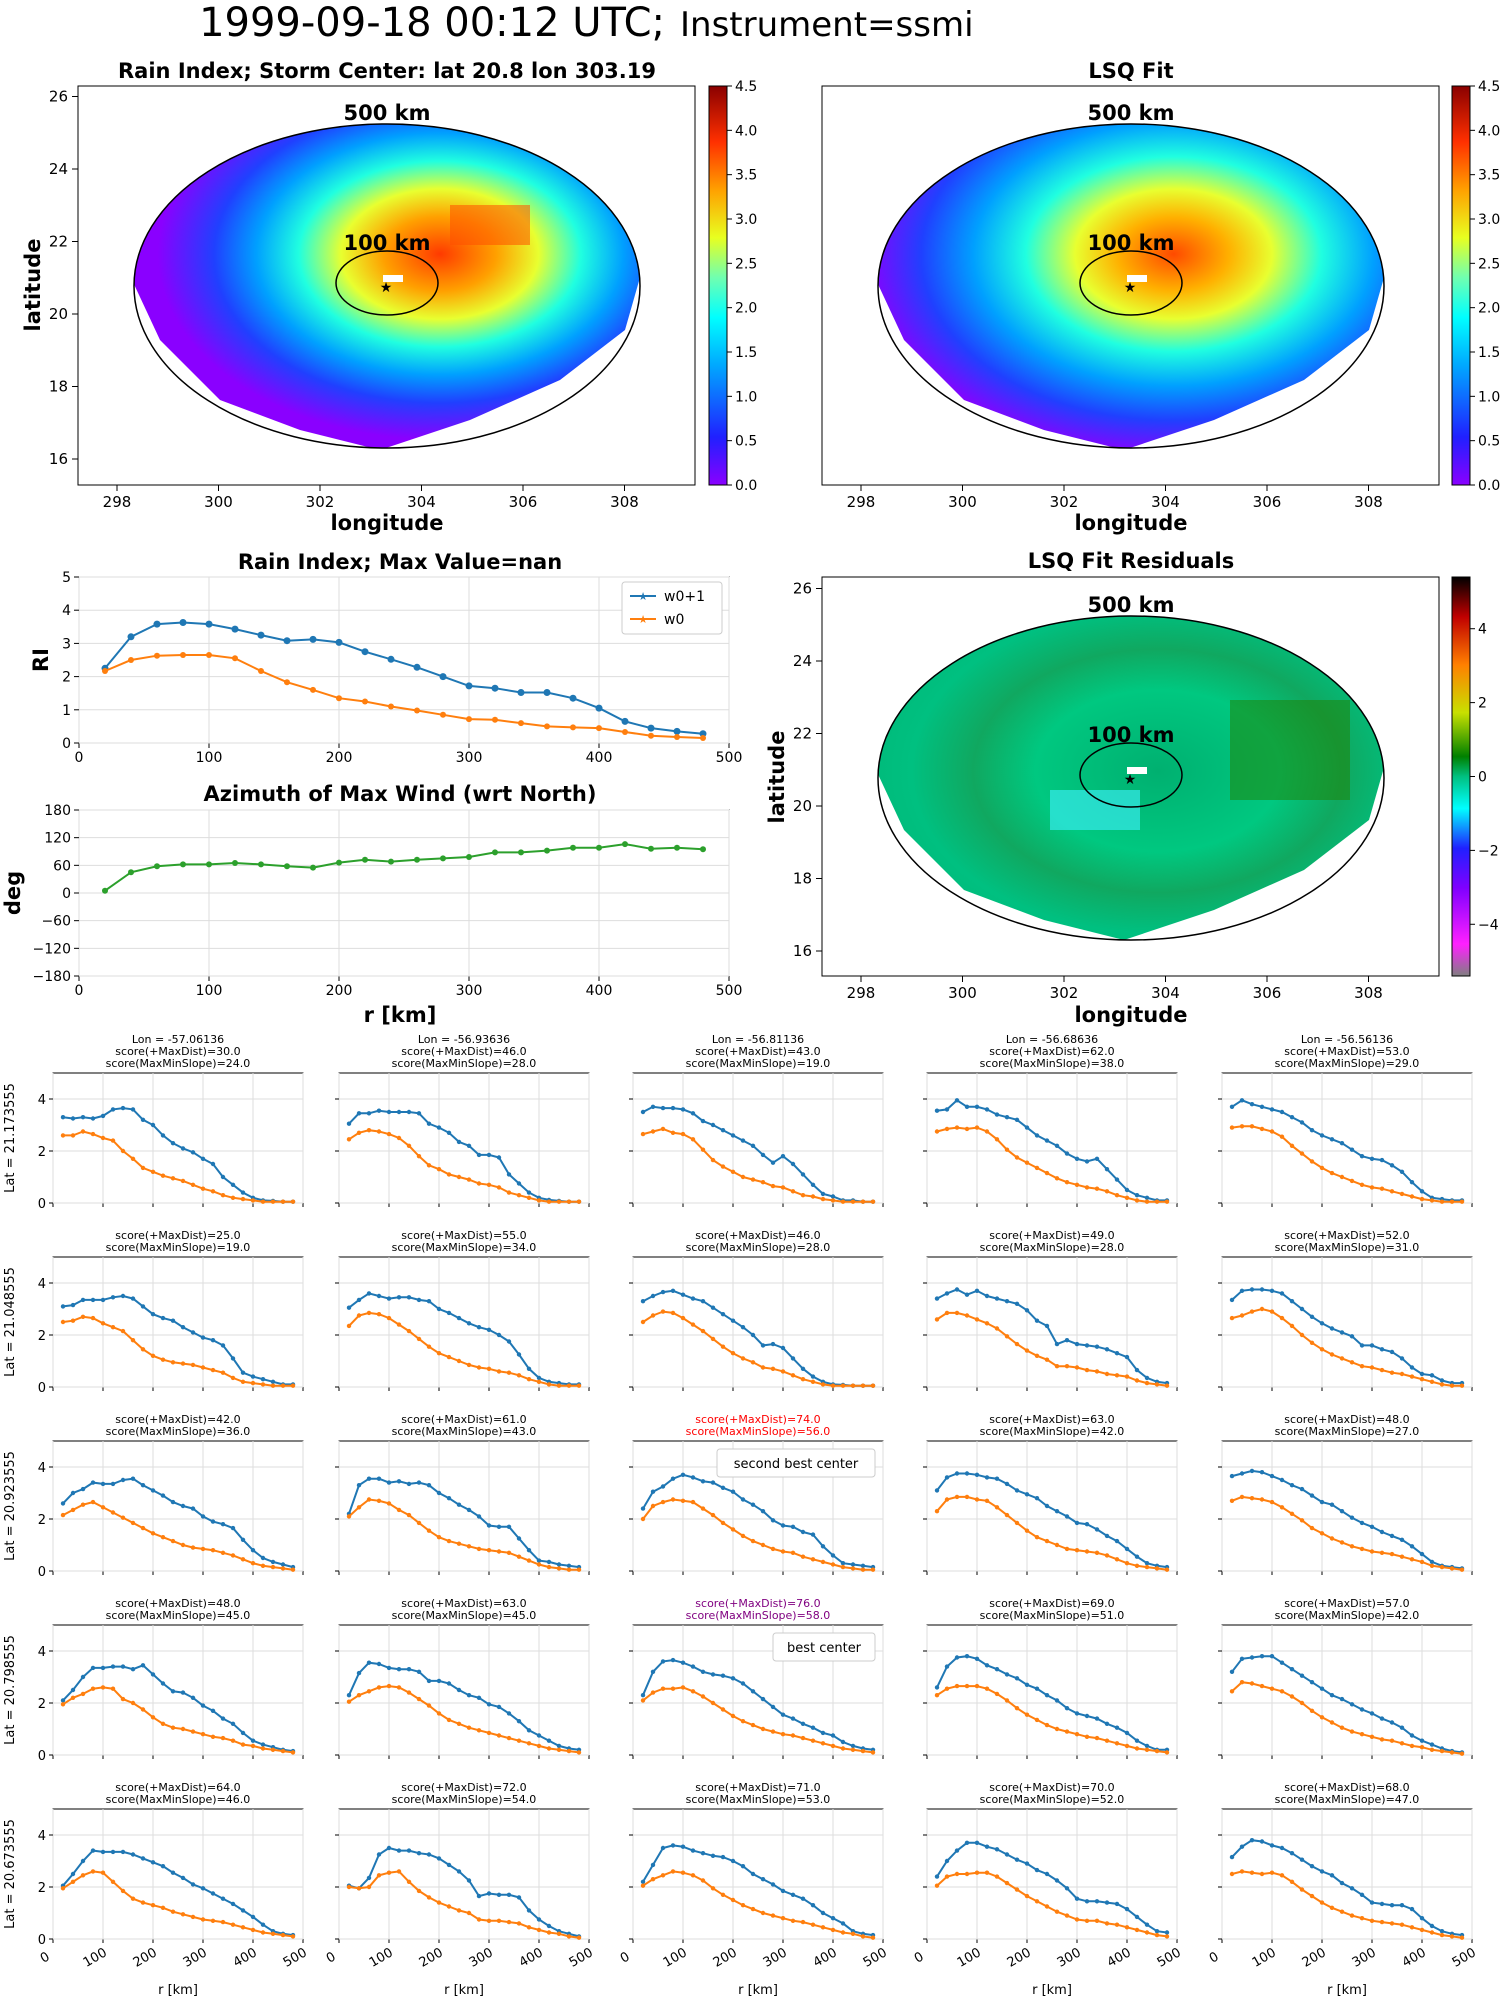 The image size is (1500, 2000). What do you see at coordinates (758, 1039) in the screenshot?
I see `panel-lon-label: Lon = -56.81136` at bounding box center [758, 1039].